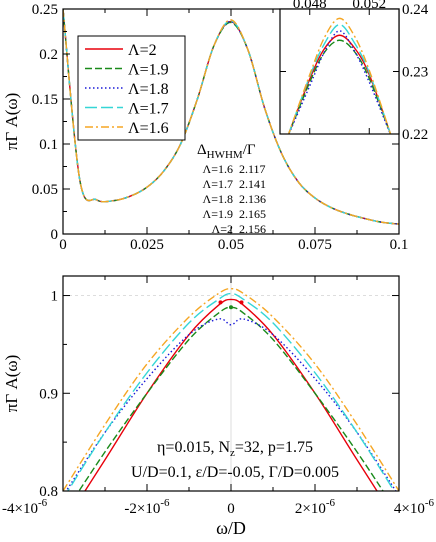 The width and height of the screenshot is (436, 542). I want to click on inset-background, so click(339, 71).